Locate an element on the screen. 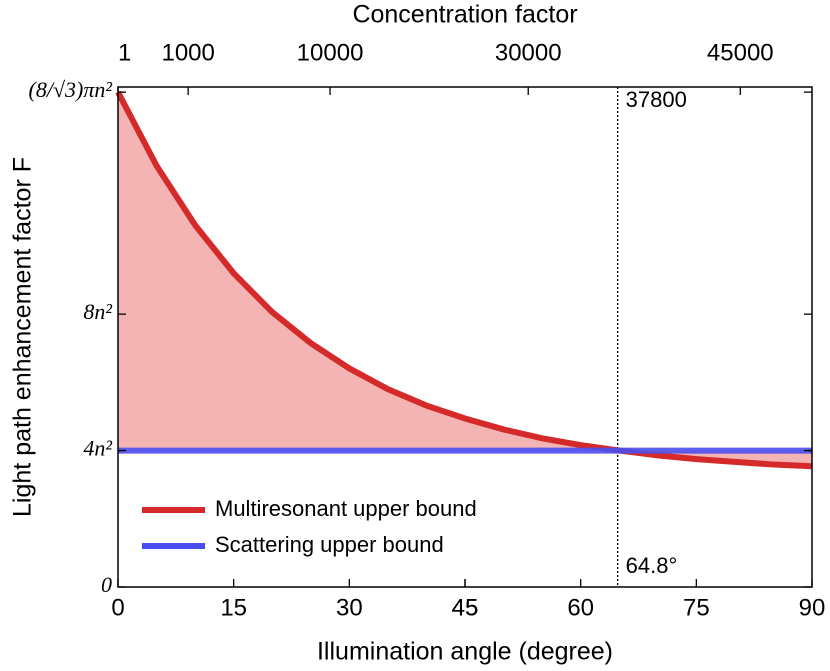 This screenshot has width=830, height=671. annotation: 64.8° is located at coordinates (652, 565).